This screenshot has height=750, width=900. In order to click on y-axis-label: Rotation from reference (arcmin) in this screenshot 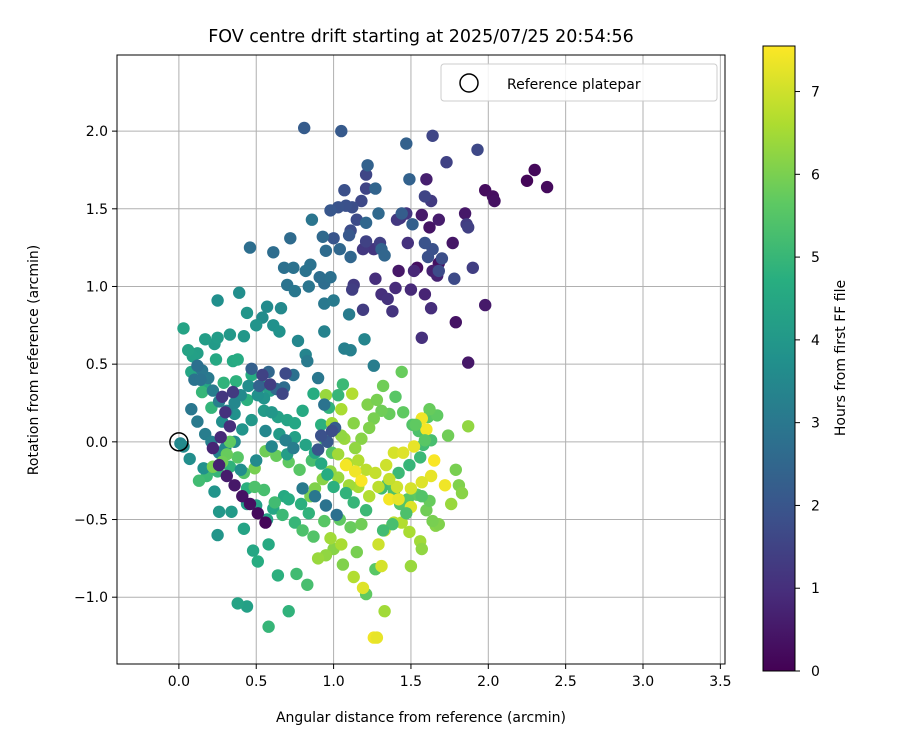, I will do `click(34, 360)`.